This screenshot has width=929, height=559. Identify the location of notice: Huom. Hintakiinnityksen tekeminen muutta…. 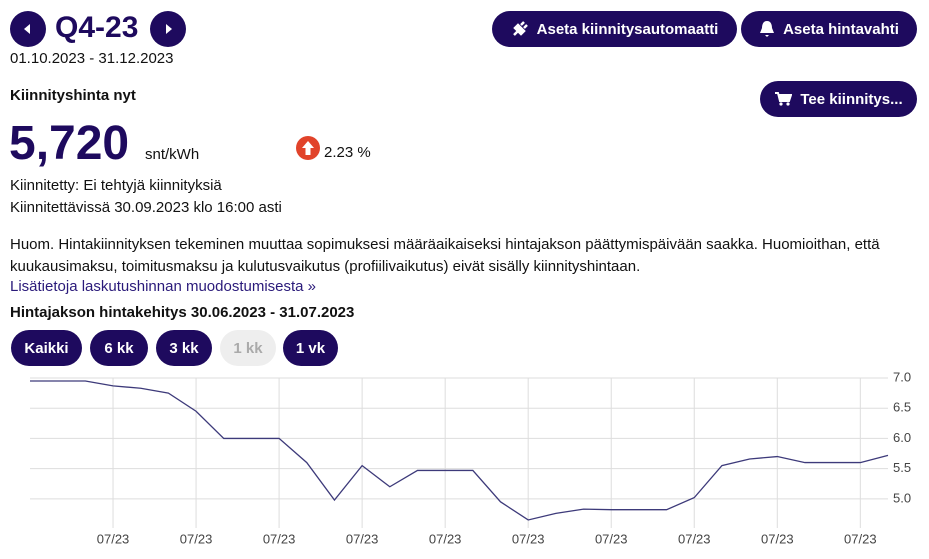
(445, 255).